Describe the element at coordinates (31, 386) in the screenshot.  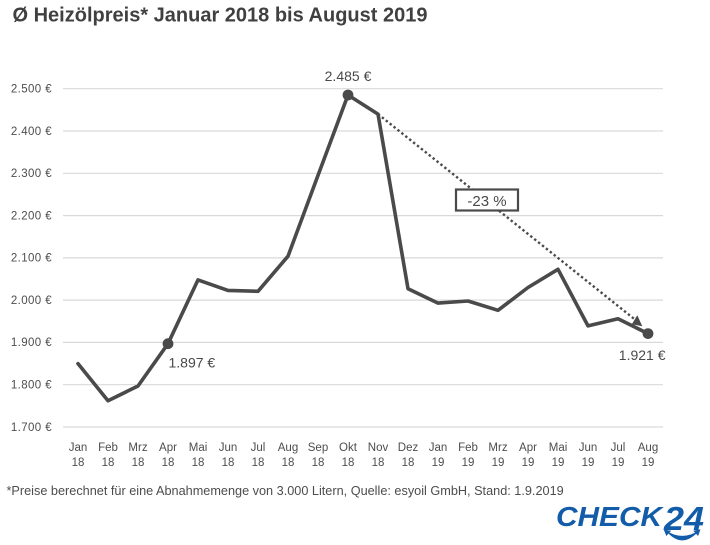
I see `svg-text: 1.800 €` at that location.